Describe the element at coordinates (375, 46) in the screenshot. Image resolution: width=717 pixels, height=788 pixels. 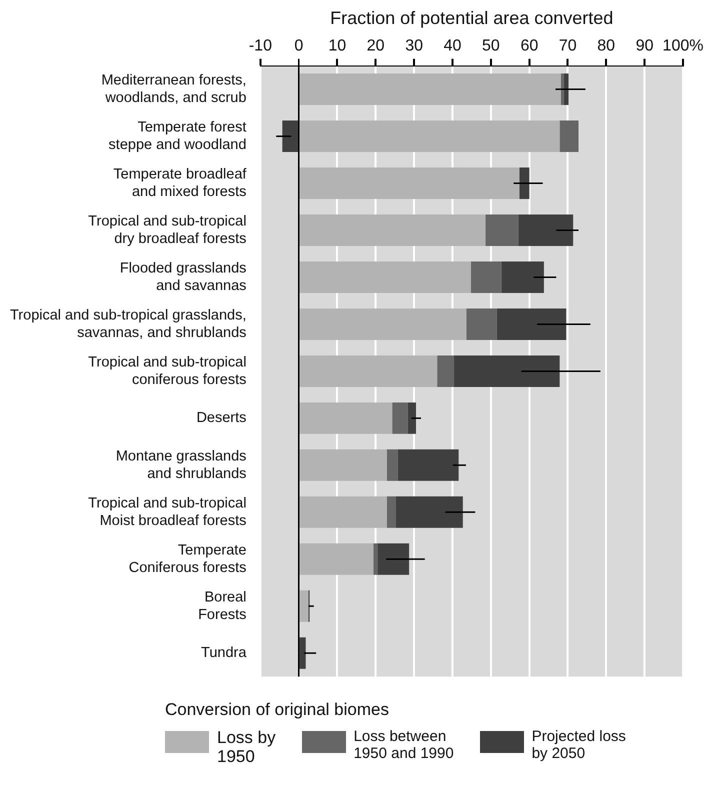
I see `x-tick-label: 20` at that location.